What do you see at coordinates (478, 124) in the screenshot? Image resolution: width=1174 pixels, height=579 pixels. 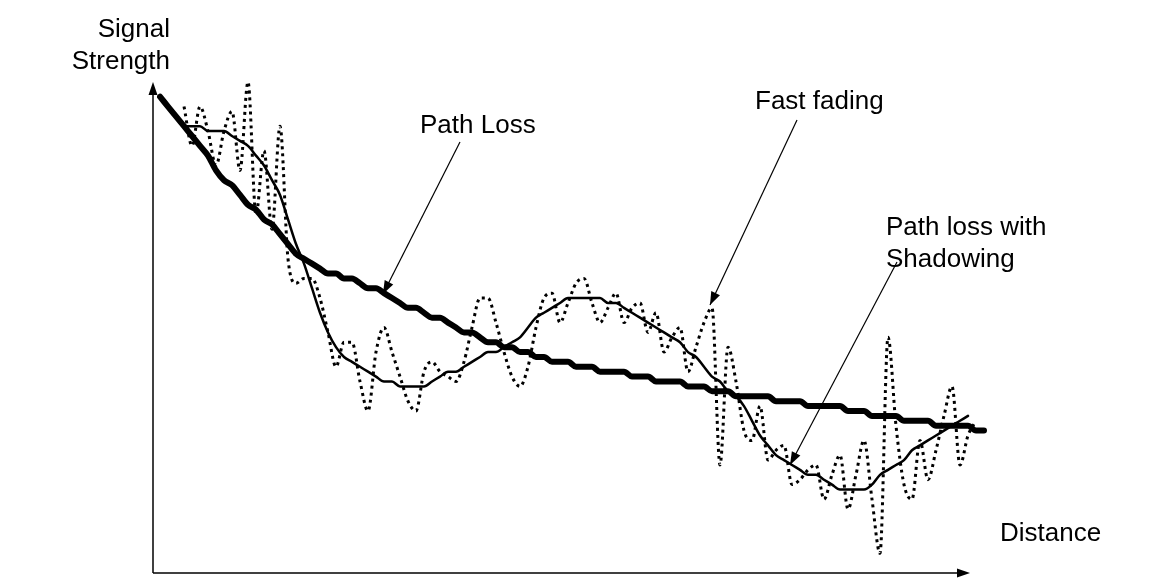 I see `annotation: Path Loss` at bounding box center [478, 124].